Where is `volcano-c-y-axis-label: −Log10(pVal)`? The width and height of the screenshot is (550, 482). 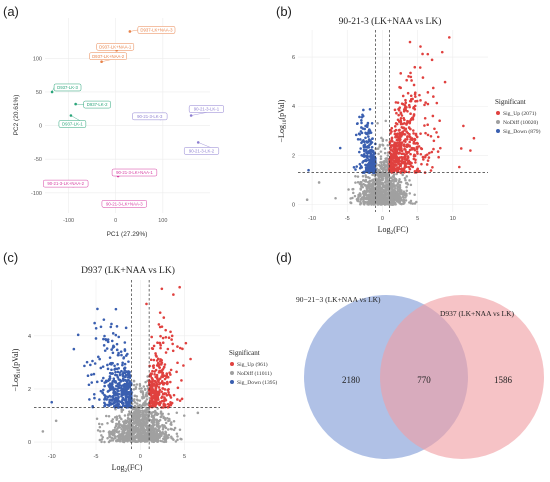 volcano-c-y-axis-label: −Log10(pVal) is located at coordinates (16, 369).